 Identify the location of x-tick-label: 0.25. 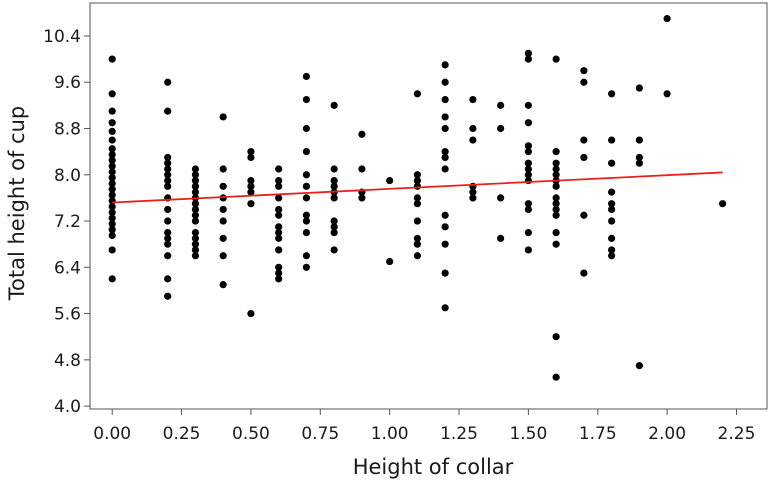
(182, 434).